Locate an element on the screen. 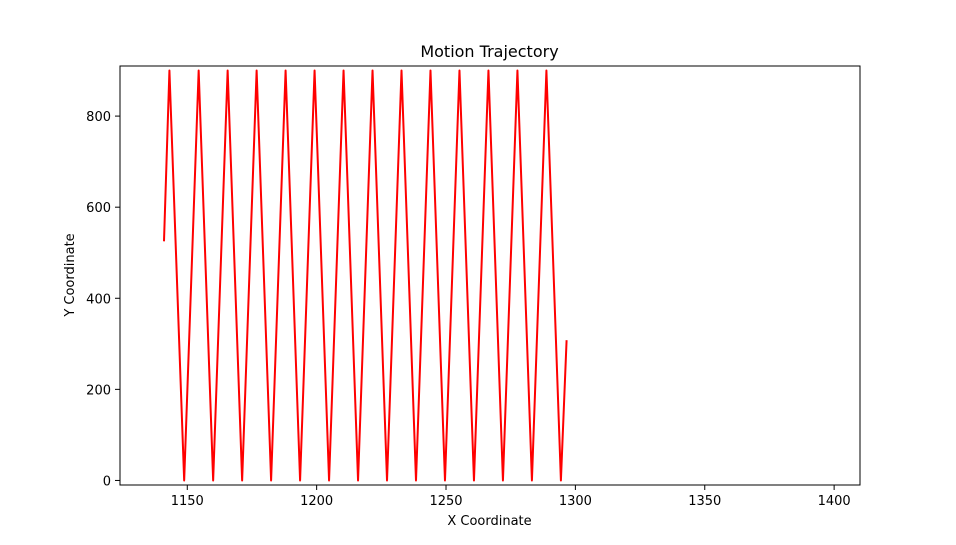  x-axis-label: X Coordinate is located at coordinates (489, 521).